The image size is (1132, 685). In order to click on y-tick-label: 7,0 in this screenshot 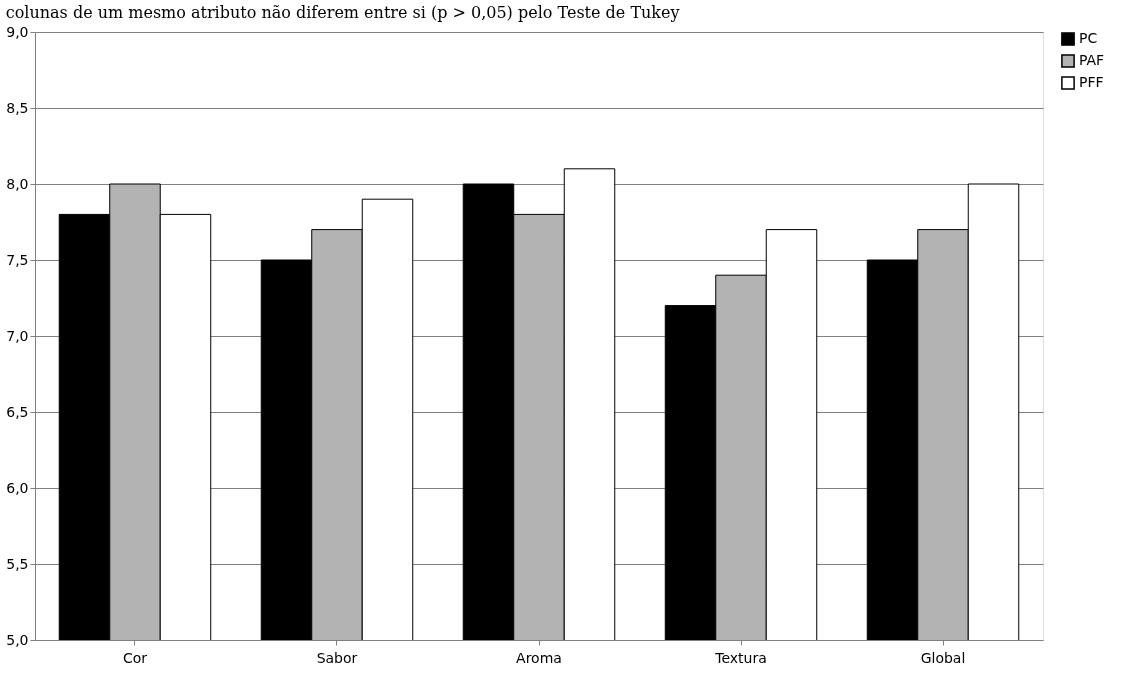, I will do `click(17, 335)`.